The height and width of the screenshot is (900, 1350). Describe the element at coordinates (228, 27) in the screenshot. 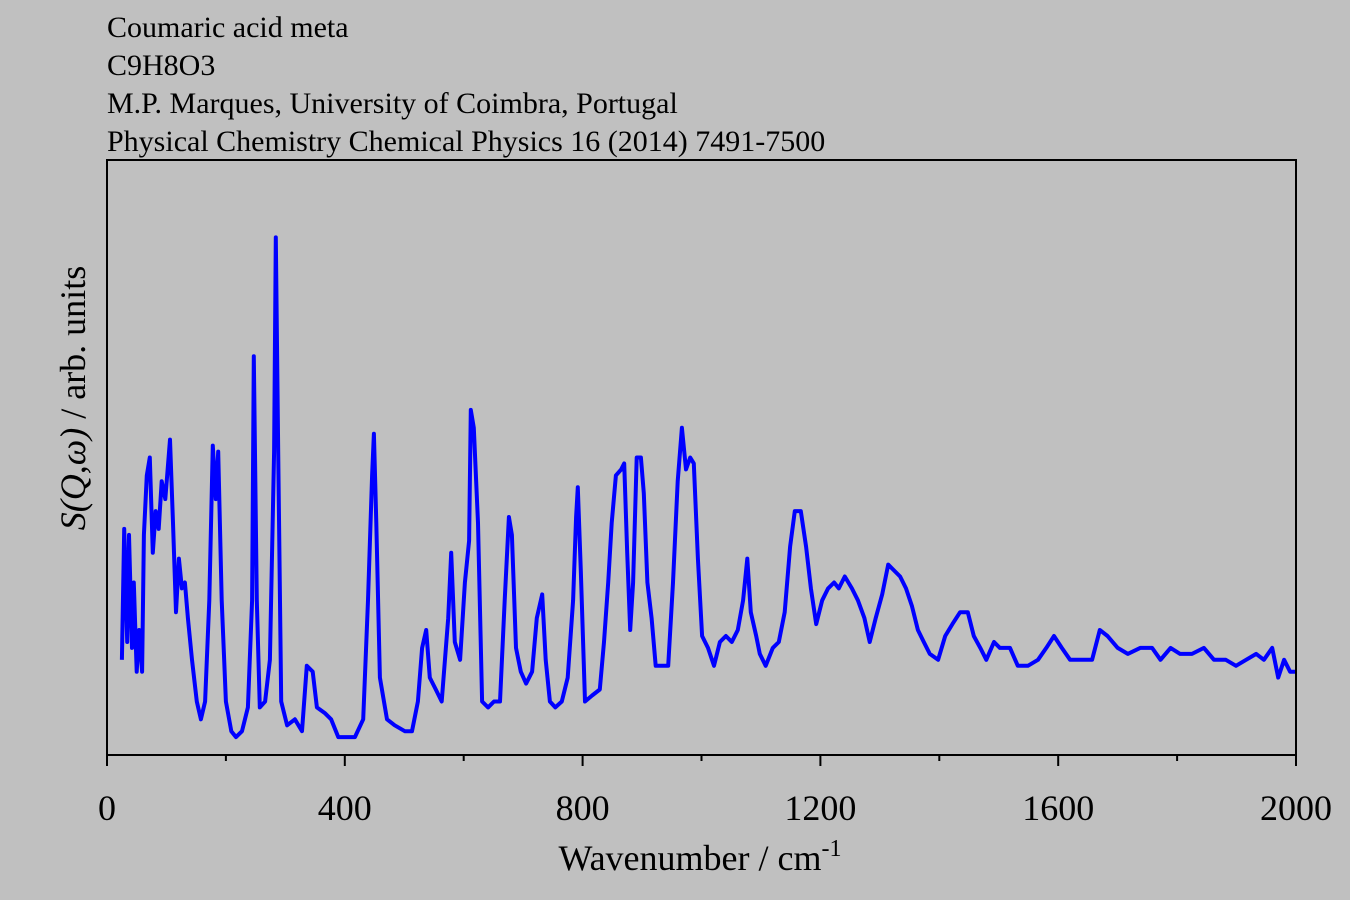

I see `title-line: Coumaric acid meta` at that location.